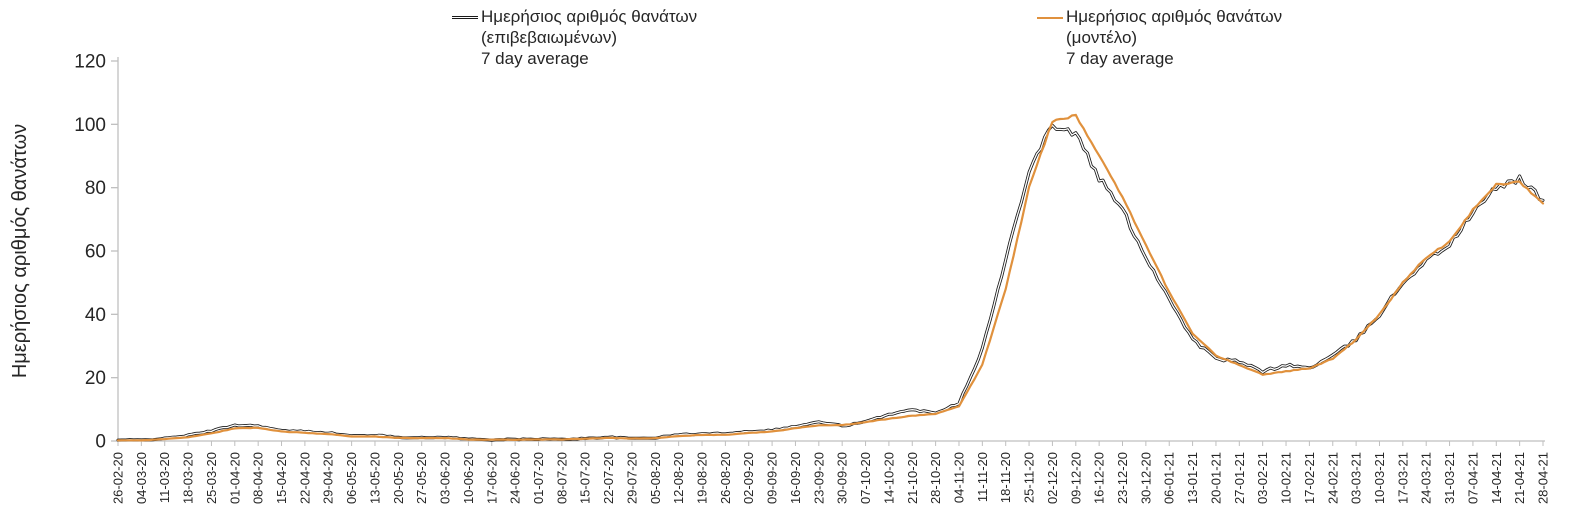 The image size is (1574, 532). I want to click on svg-text: 13-05-20, so click(374, 478).